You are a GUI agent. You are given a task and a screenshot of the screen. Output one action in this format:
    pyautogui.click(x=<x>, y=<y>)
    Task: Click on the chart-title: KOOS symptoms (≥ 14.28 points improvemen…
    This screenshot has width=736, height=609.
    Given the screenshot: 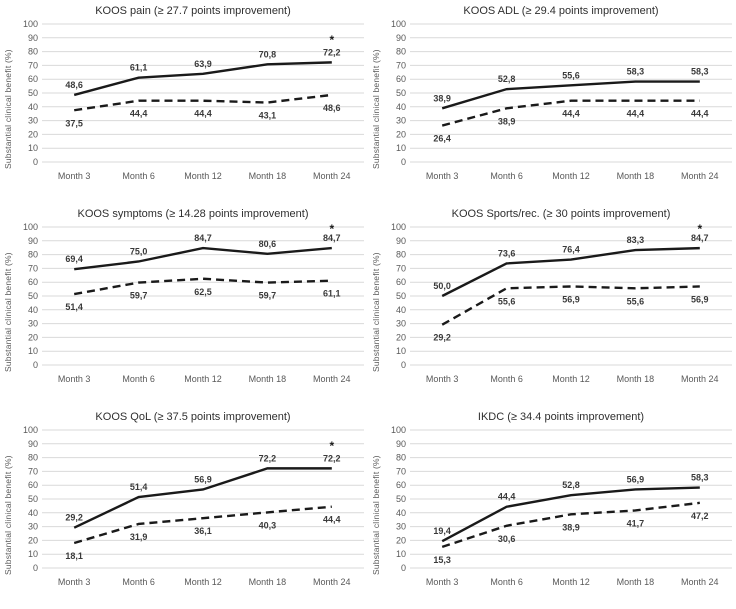 What is the action you would take?
    pyautogui.click(x=193, y=214)
    